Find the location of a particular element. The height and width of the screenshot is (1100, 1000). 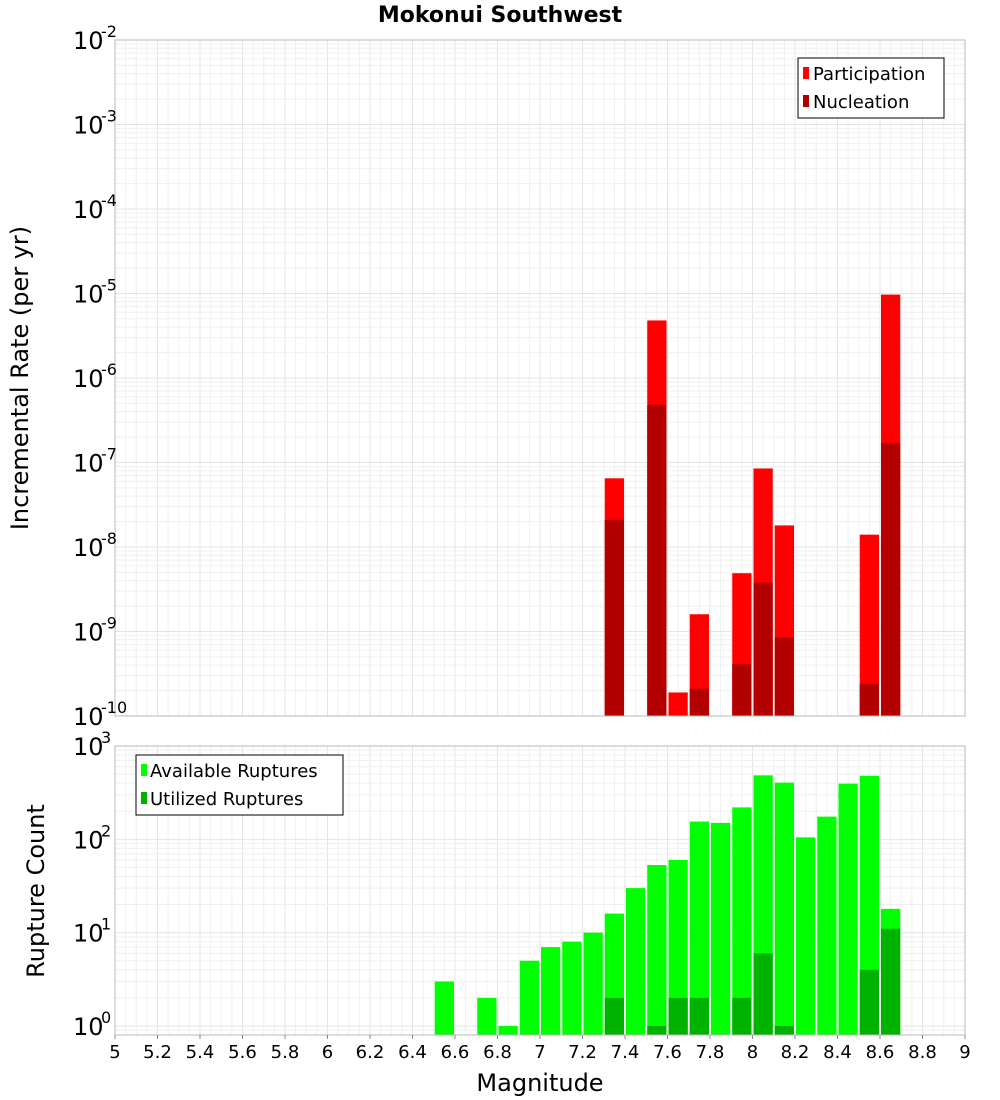

bottom-y-tick-exponent: 1 is located at coordinates (106, 924).